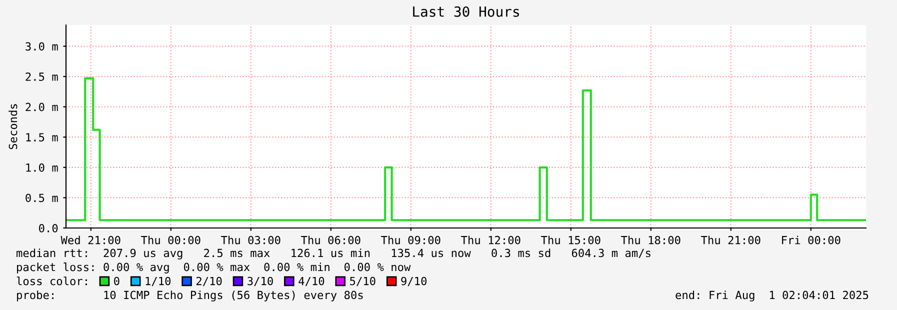  Describe the element at coordinates (51, 281) in the screenshot. I see `legend-title: loss color:` at that location.